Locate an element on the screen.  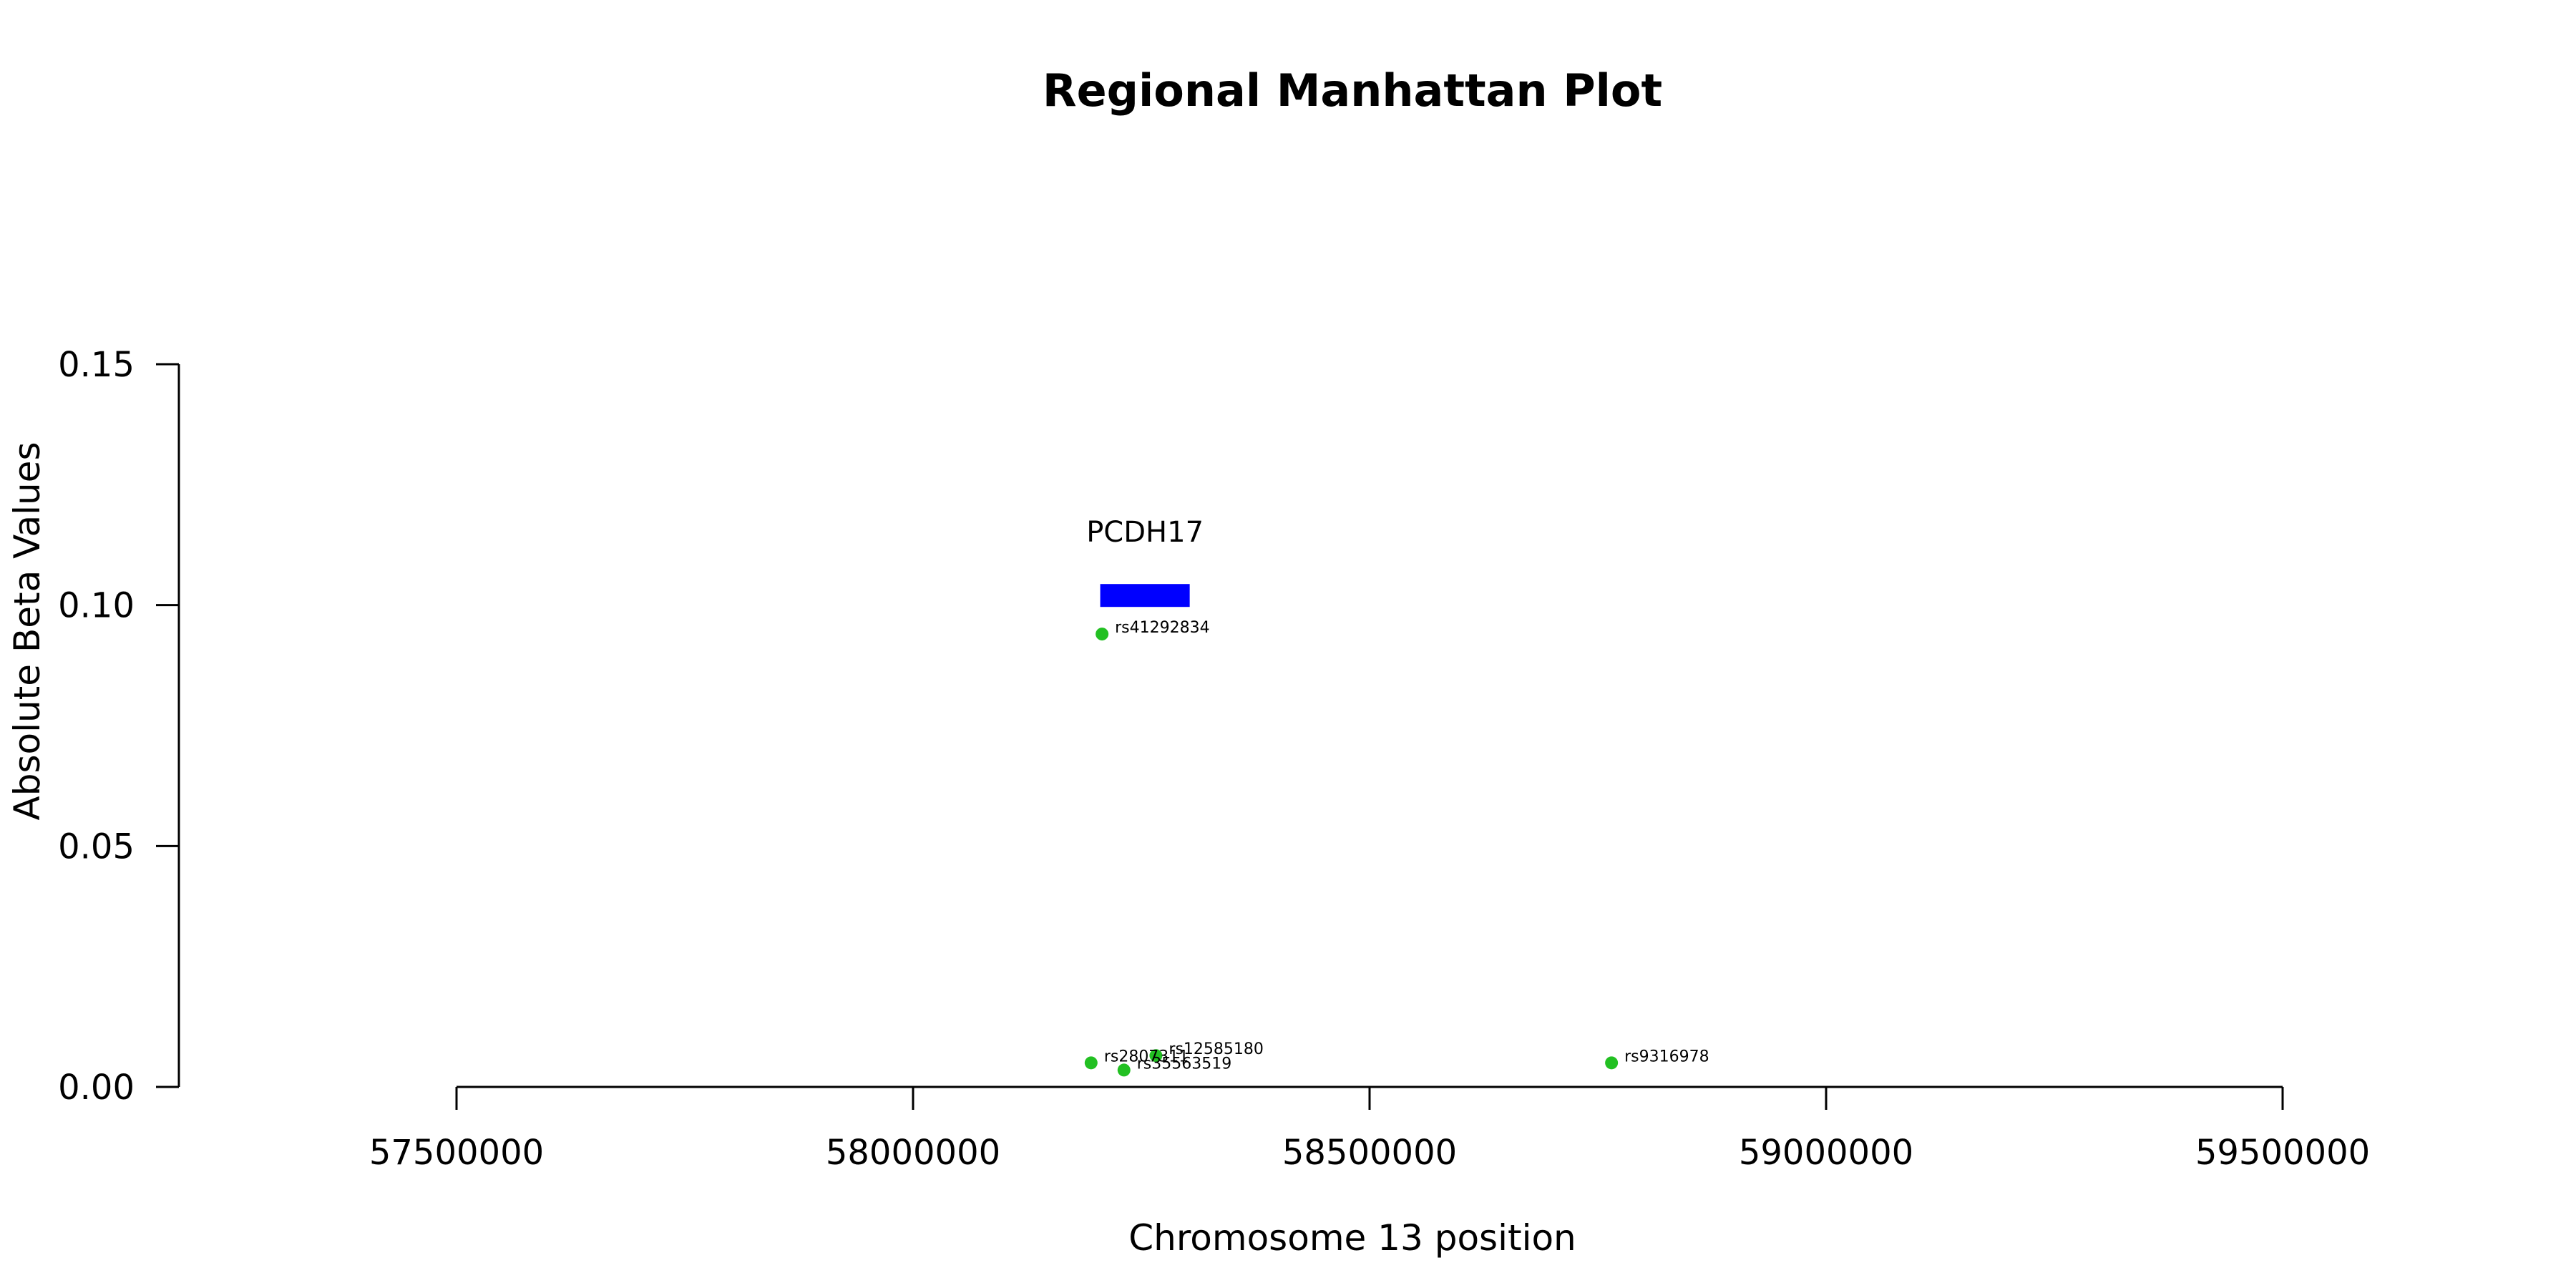
snp-label: rs2807311 is located at coordinates (1146, 1056).